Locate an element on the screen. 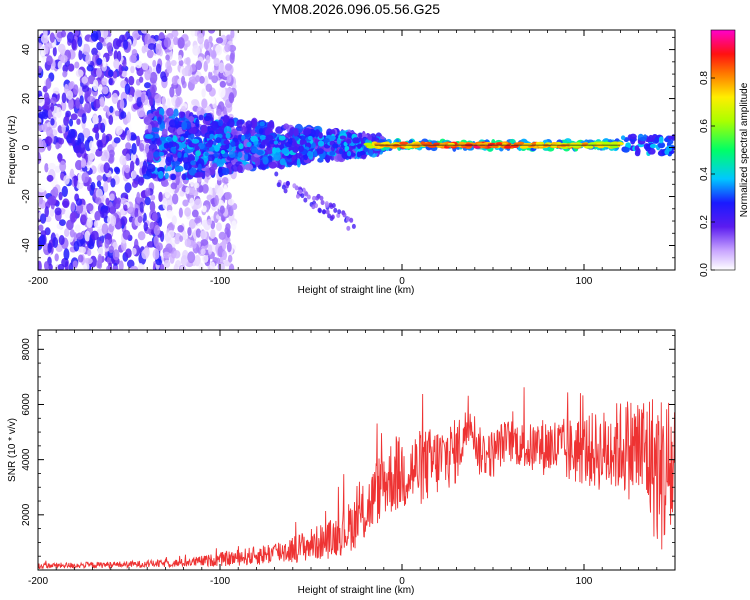  spectrogram-ytick-label: 40 is located at coordinates (26, 50).